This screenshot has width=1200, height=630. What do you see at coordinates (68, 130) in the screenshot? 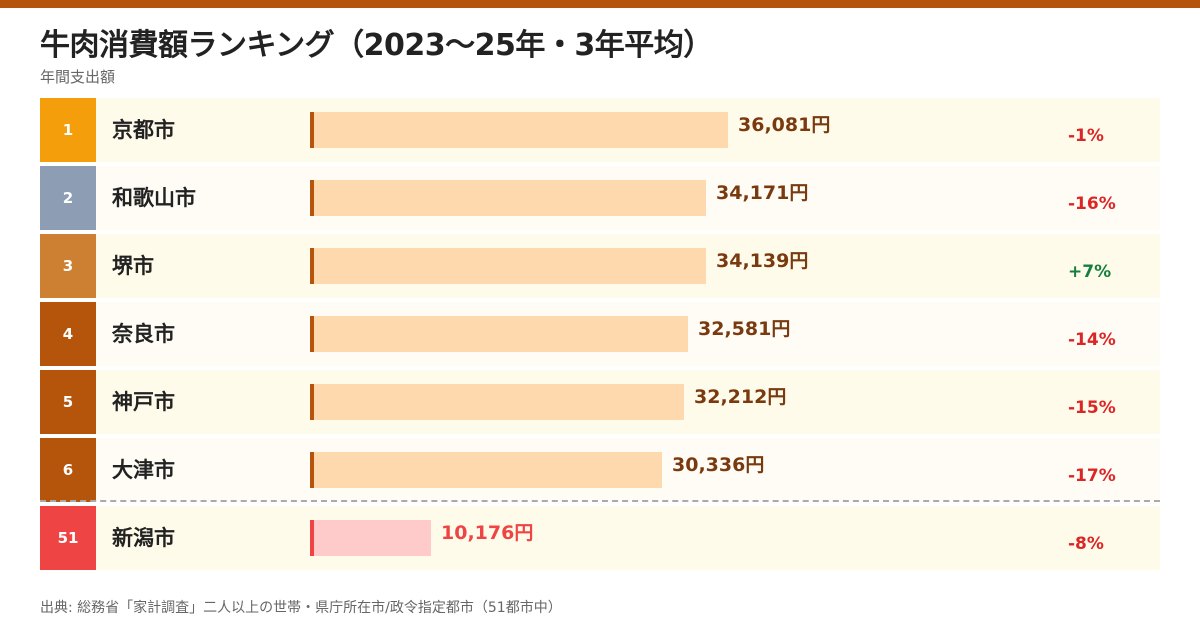
I see `rank-badge: 1` at bounding box center [68, 130].